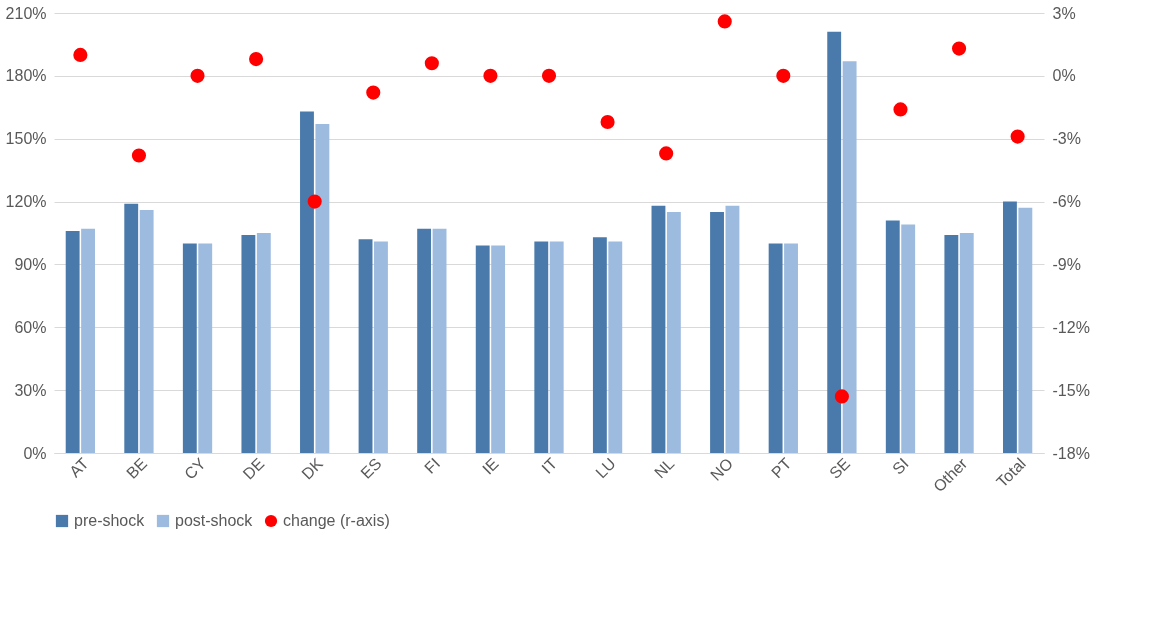  Describe the element at coordinates (1066, 264) in the screenshot. I see `y2-tick-label: -9%` at that location.